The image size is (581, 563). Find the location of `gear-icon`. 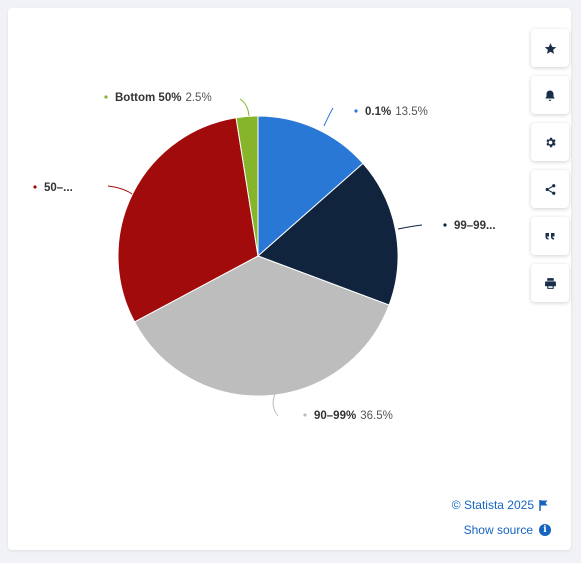

gear-icon is located at coordinates (550, 142).